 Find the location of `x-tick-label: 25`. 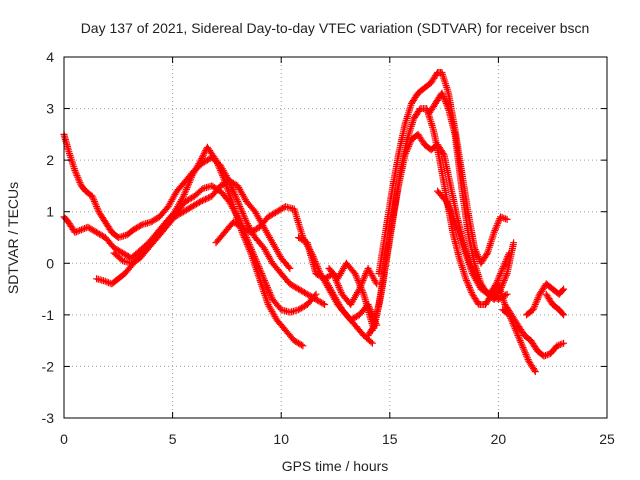

x-tick-label: 25 is located at coordinates (607, 439).